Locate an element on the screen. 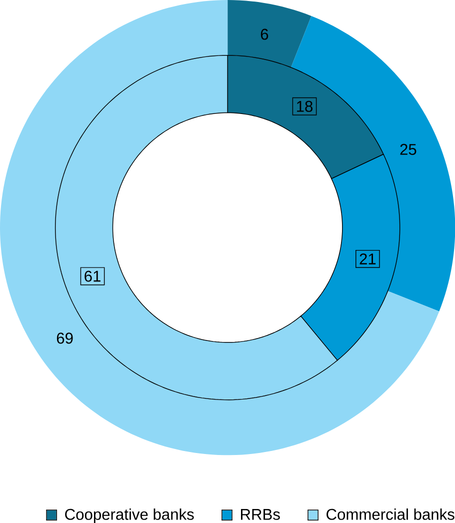 Image resolution: width=455 pixels, height=523 pixels. data-label: 21 is located at coordinates (368, 258).